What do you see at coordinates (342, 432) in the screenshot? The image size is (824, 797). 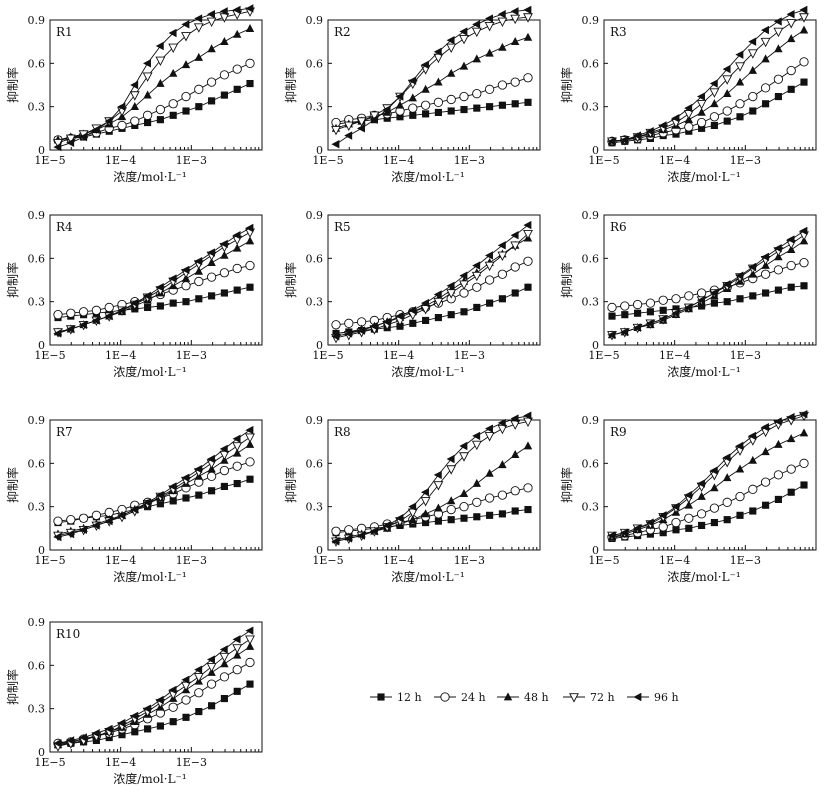 I see `panel-label: R8` at bounding box center [342, 432].